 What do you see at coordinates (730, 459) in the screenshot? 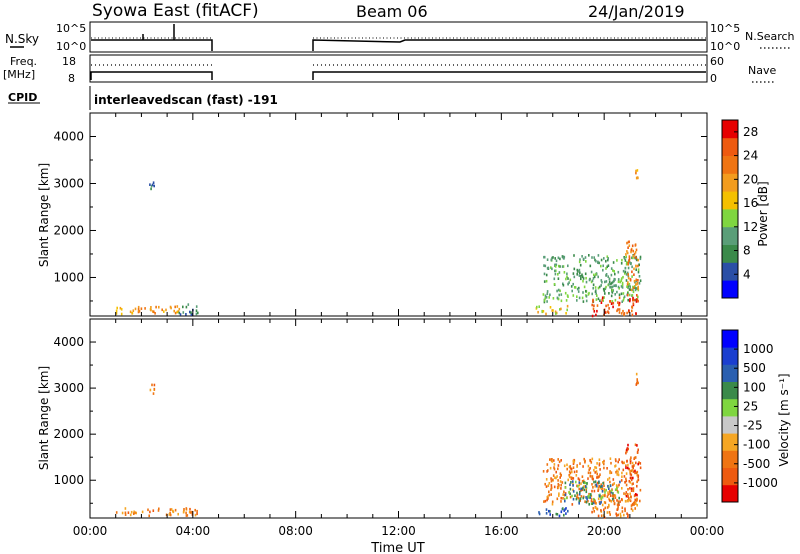
I see `colorbar-segment` at bounding box center [730, 459].